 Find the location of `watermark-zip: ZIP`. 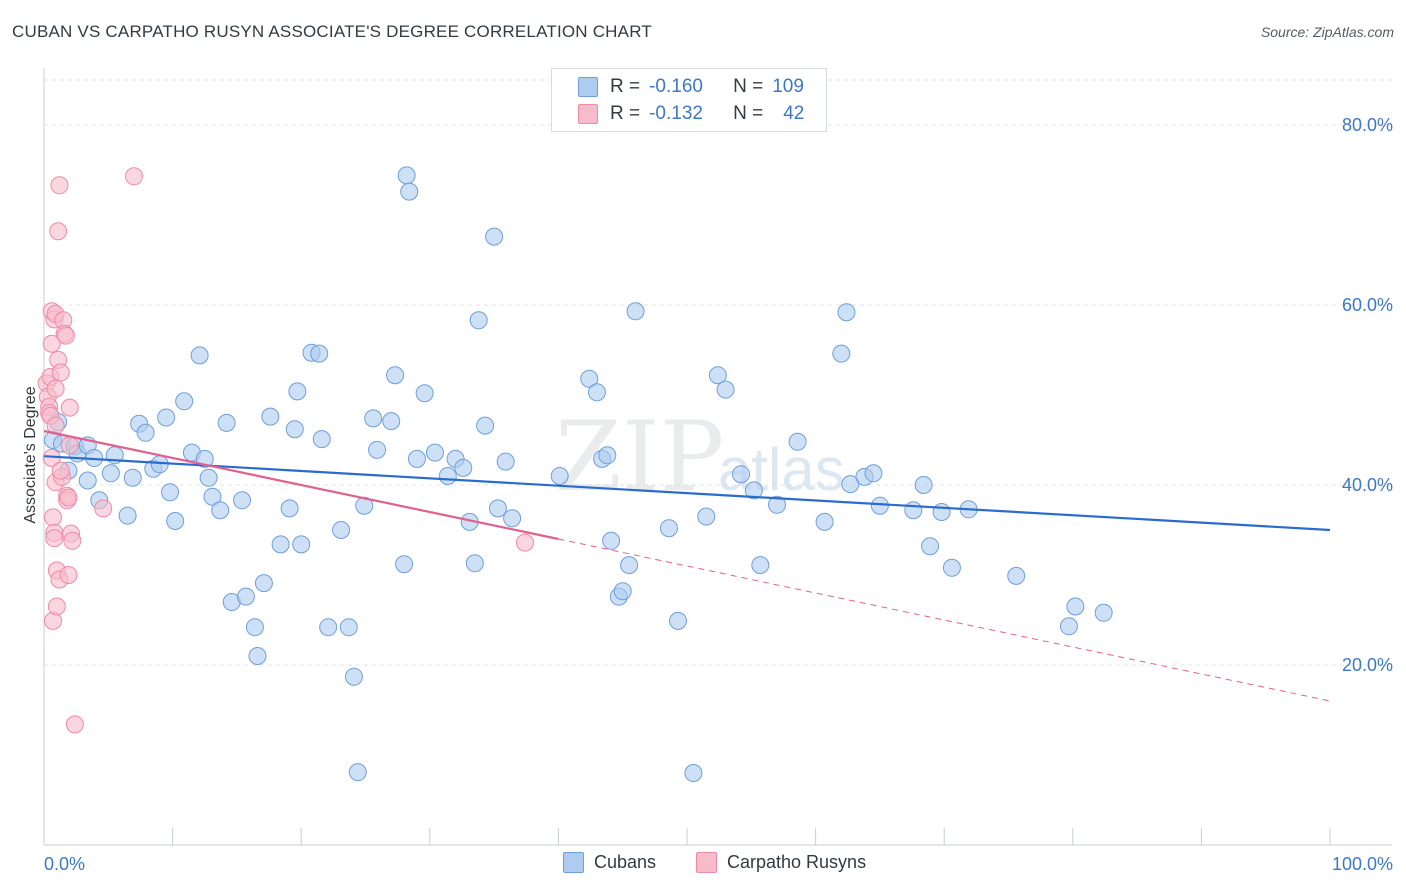

watermark-zip: ZIP is located at coordinates (639, 457).